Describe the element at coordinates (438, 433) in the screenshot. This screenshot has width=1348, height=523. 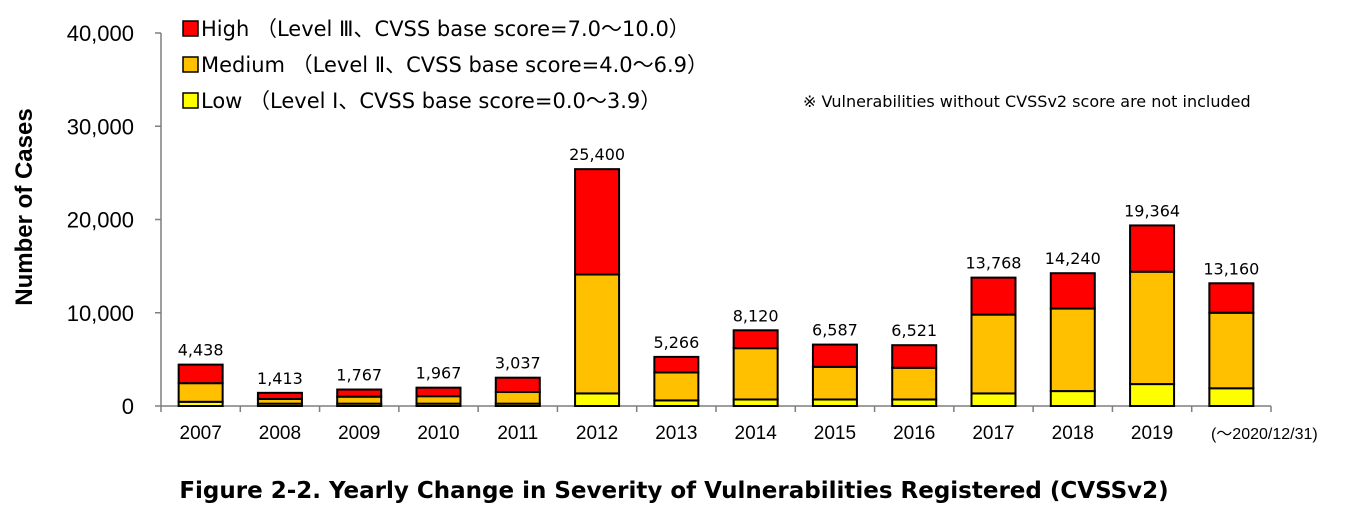
I see `x-tick-label: 2010` at that location.